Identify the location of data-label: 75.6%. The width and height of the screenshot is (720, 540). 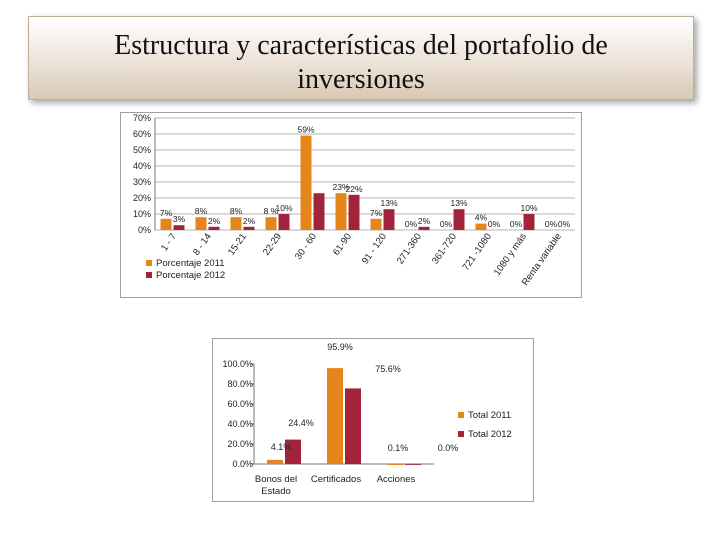
(388, 369).